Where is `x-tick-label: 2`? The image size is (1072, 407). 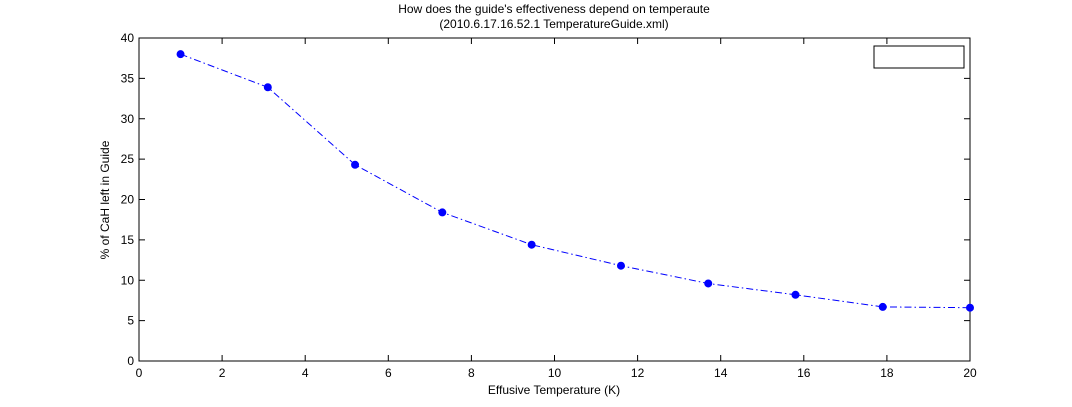
x-tick-label: 2 is located at coordinates (222, 373).